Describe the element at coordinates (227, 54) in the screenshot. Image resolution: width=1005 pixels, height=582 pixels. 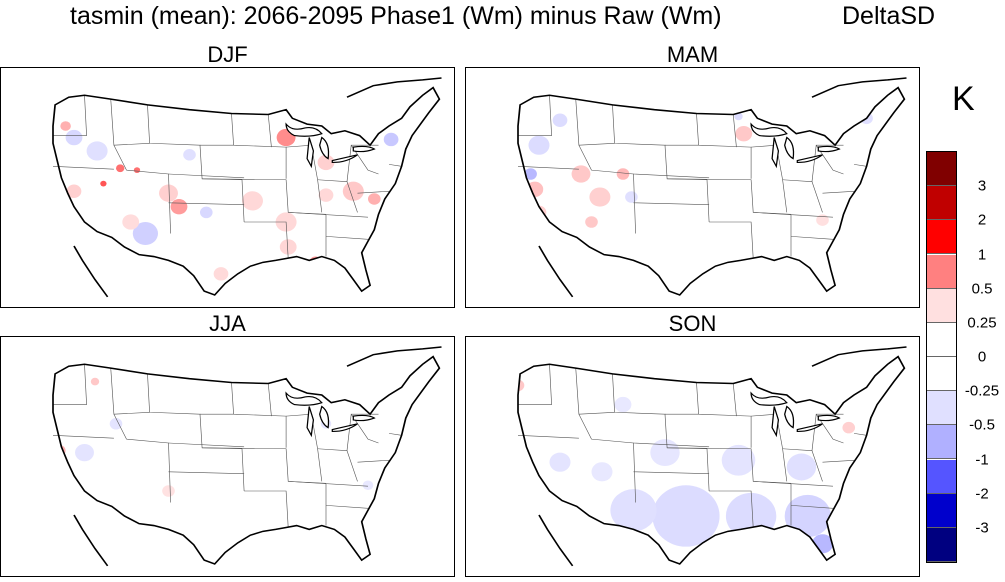
I see `panel-label-djf: DJF` at that location.